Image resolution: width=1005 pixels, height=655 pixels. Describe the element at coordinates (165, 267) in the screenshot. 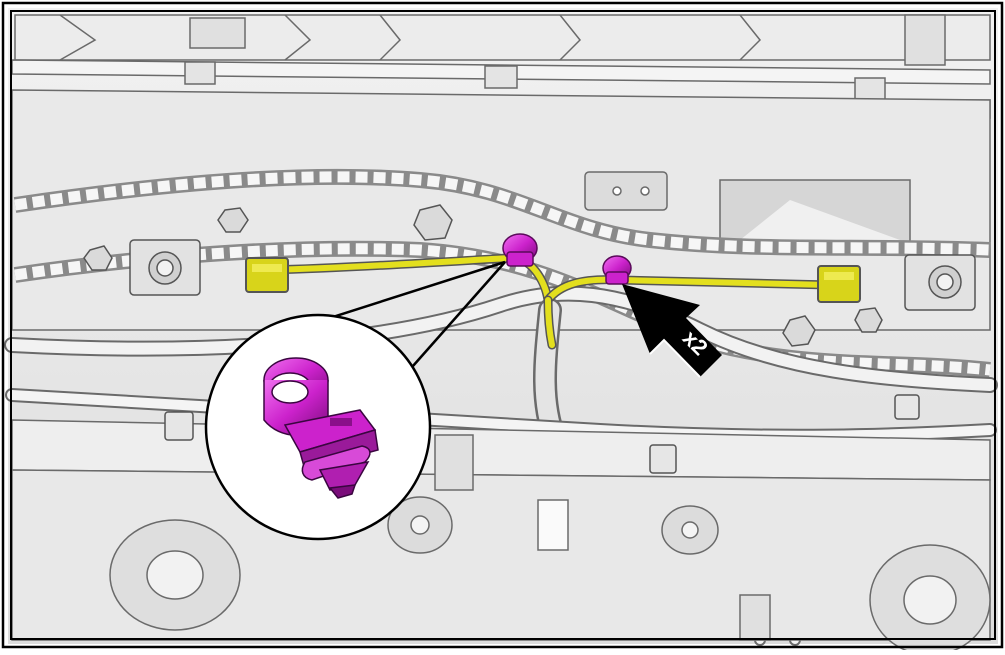

I see `left-gear-assembly` at that location.